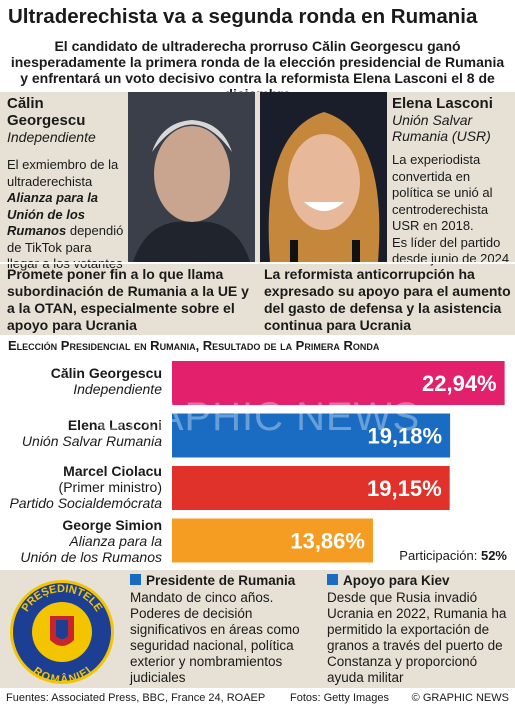 Image resolution: width=515 pixels, height=708 pixels. Describe the element at coordinates (51, 137) in the screenshot. I see `party: Independiente` at that location.